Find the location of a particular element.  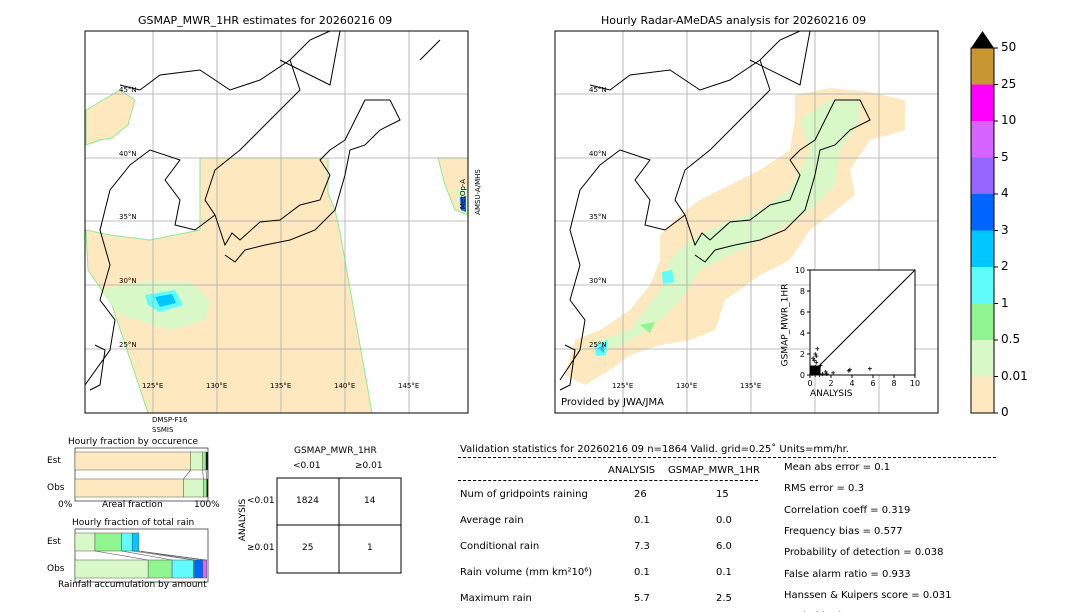

score-item: Probability of detection = 0.038 is located at coordinates (864, 553).